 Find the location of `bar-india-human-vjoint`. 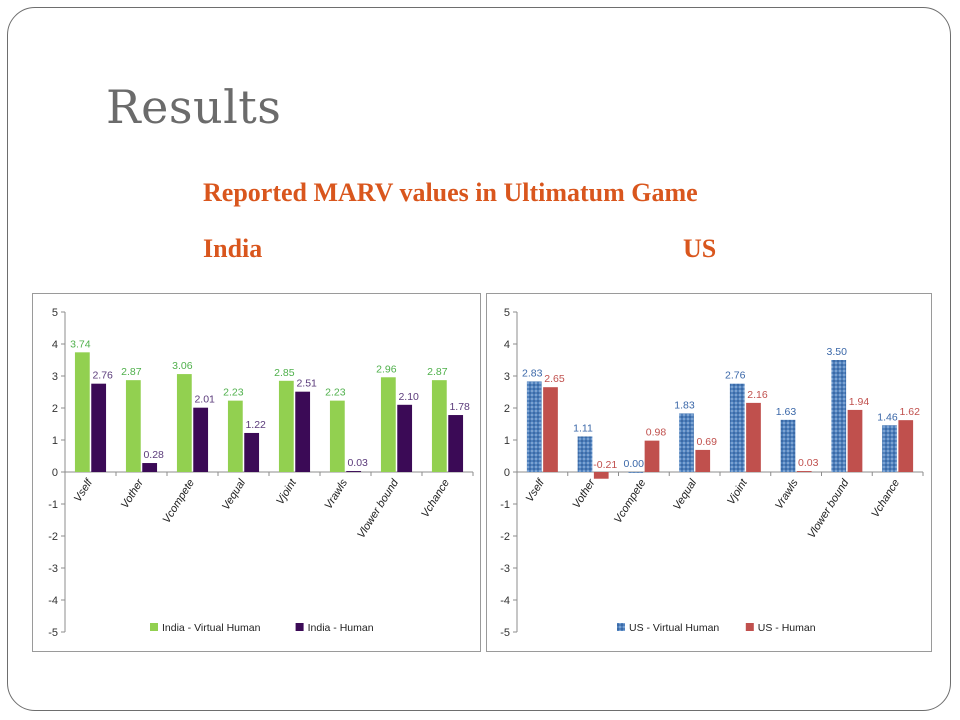

bar-india-human-vjoint is located at coordinates (303, 431).